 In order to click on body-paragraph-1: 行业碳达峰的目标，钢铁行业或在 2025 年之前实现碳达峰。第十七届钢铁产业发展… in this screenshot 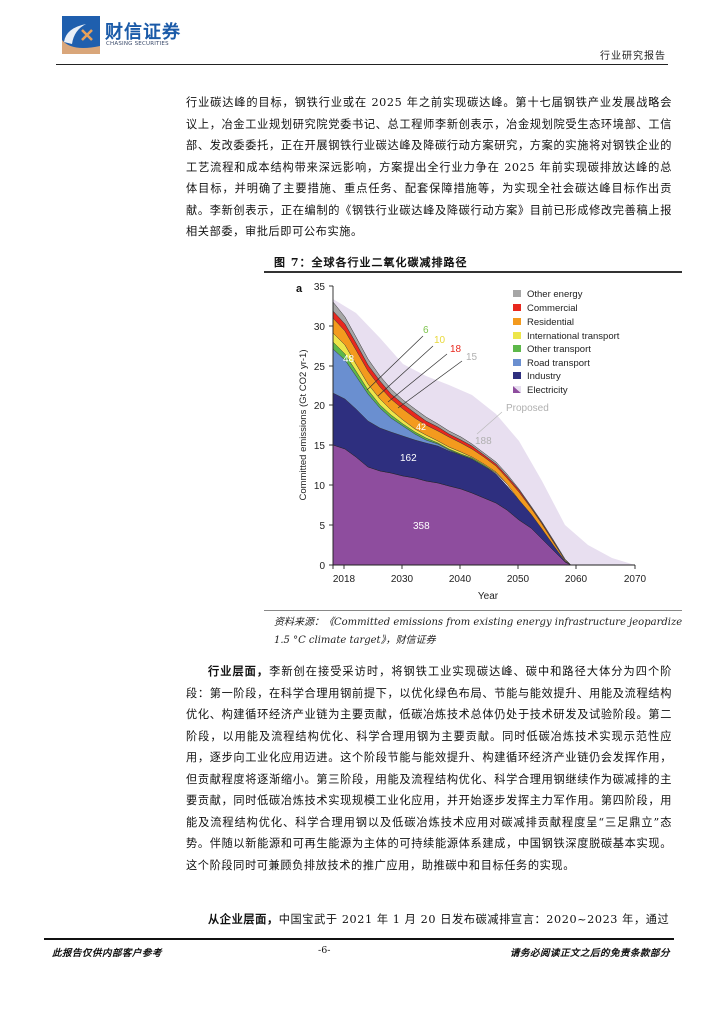, I will do `click(429, 167)`.